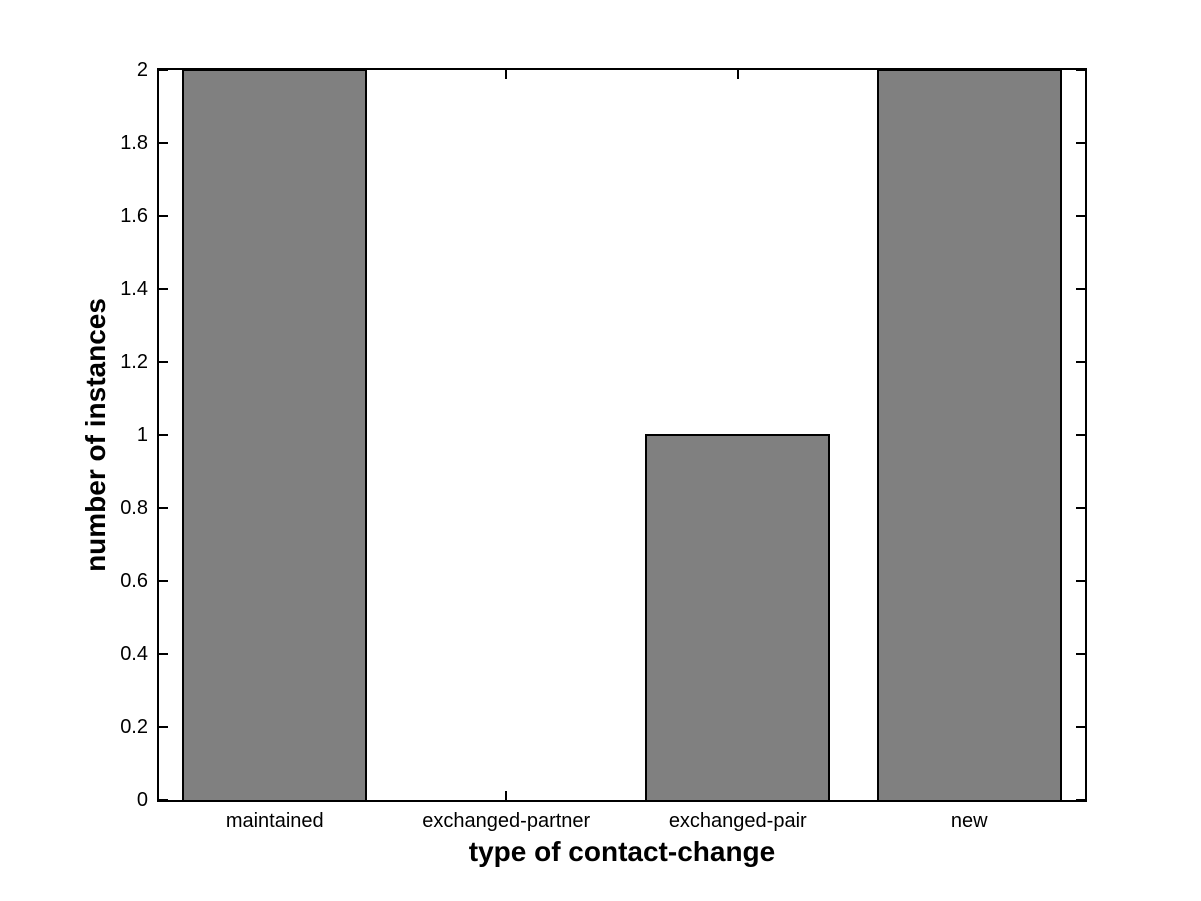  I want to click on bar-maintained, so click(275, 434).